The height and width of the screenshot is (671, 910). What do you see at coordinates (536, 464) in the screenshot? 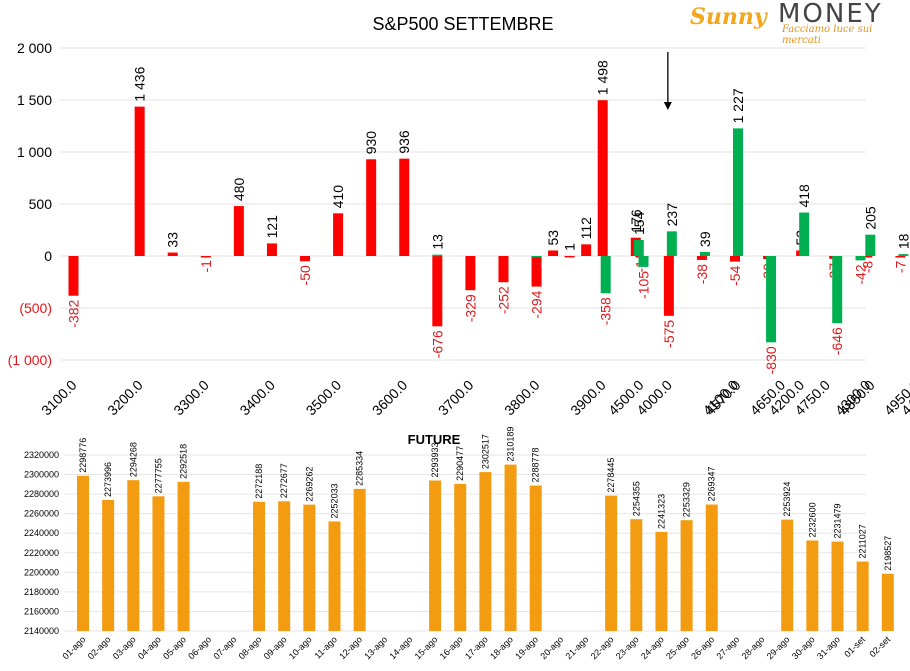
I see `future-data-label: 2288778` at bounding box center [536, 464].